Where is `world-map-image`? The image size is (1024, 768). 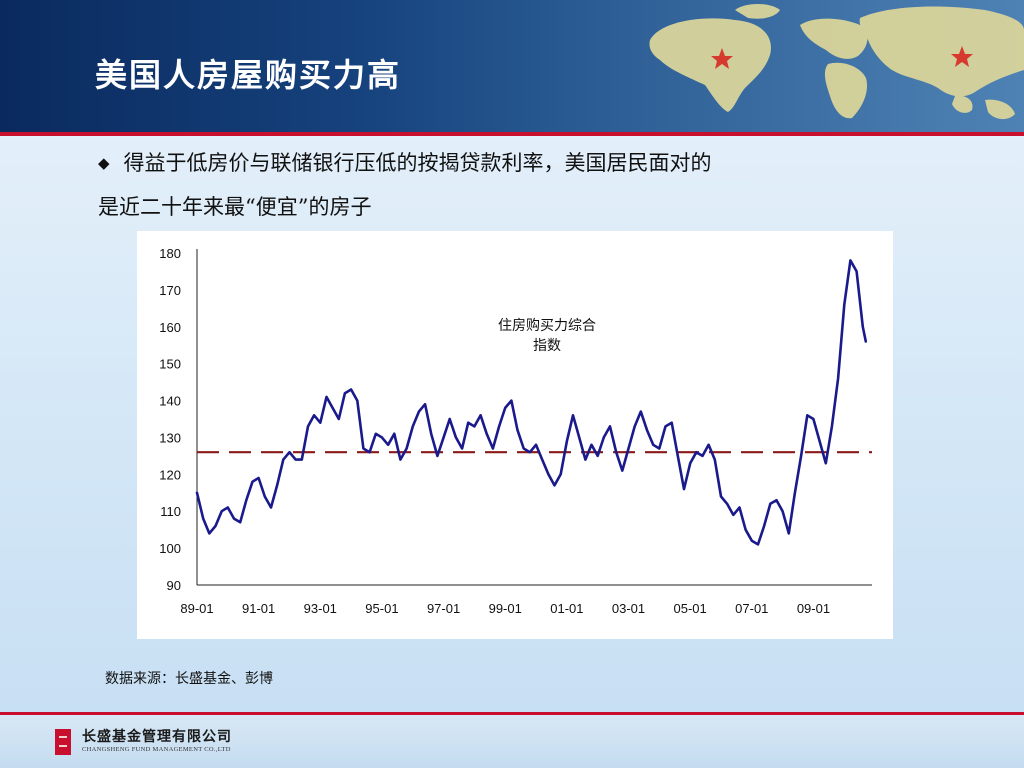
world-map-image is located at coordinates (836, 62).